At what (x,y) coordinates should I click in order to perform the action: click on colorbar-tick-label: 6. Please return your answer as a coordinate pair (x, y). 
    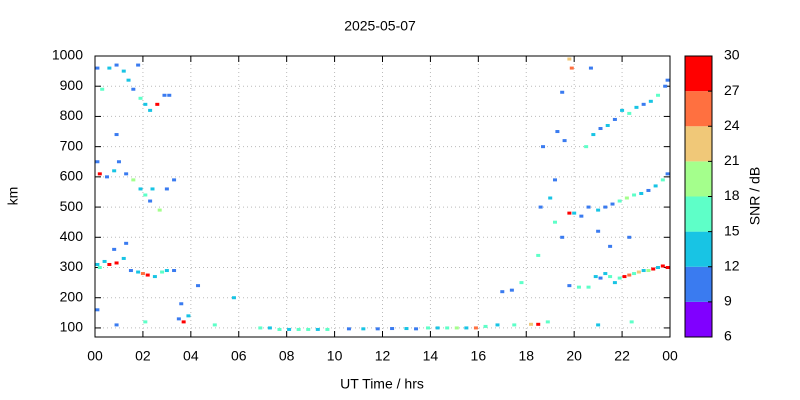
    Looking at the image, I should click on (728, 336).